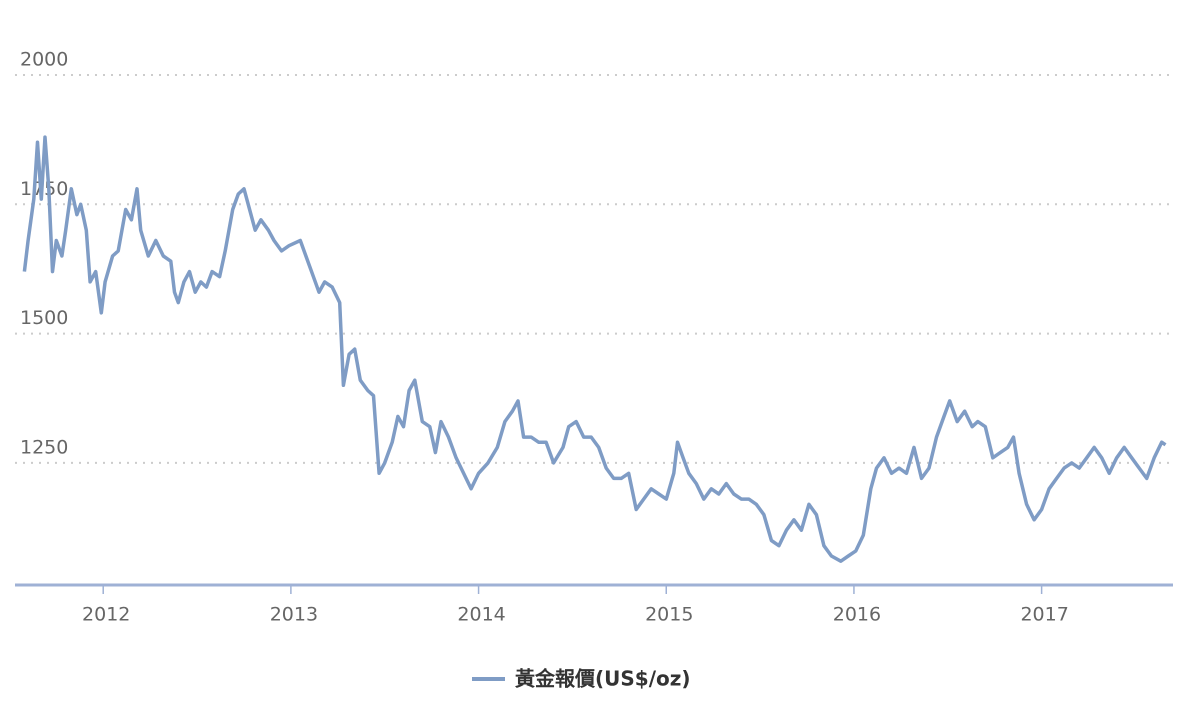  What do you see at coordinates (1044, 615) in the screenshot?
I see `x-tick-label: 2017` at bounding box center [1044, 615].